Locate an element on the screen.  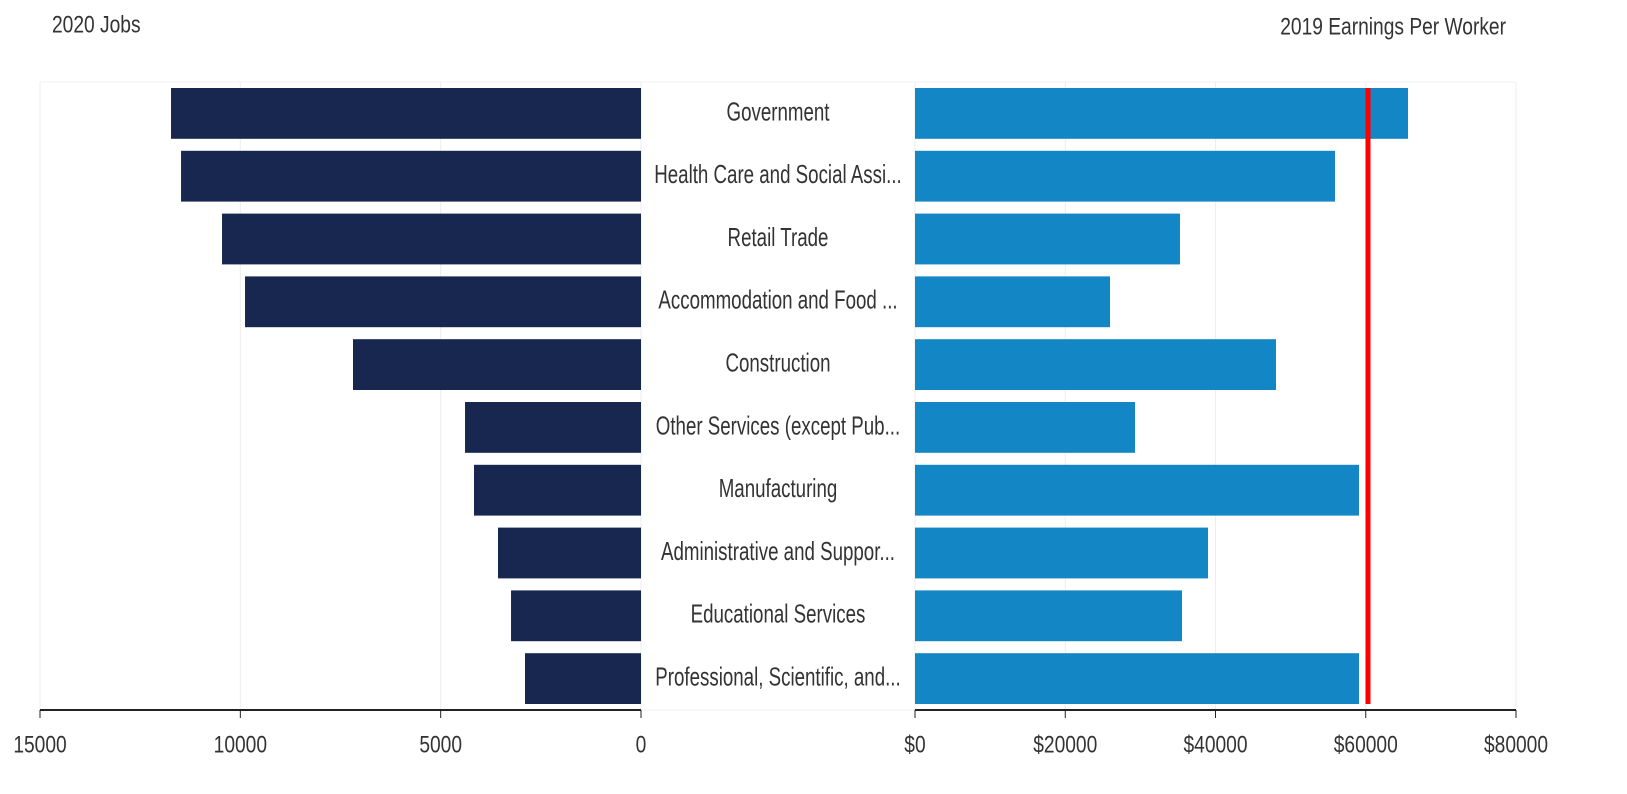
category-label: Educational Services is located at coordinates (778, 614).